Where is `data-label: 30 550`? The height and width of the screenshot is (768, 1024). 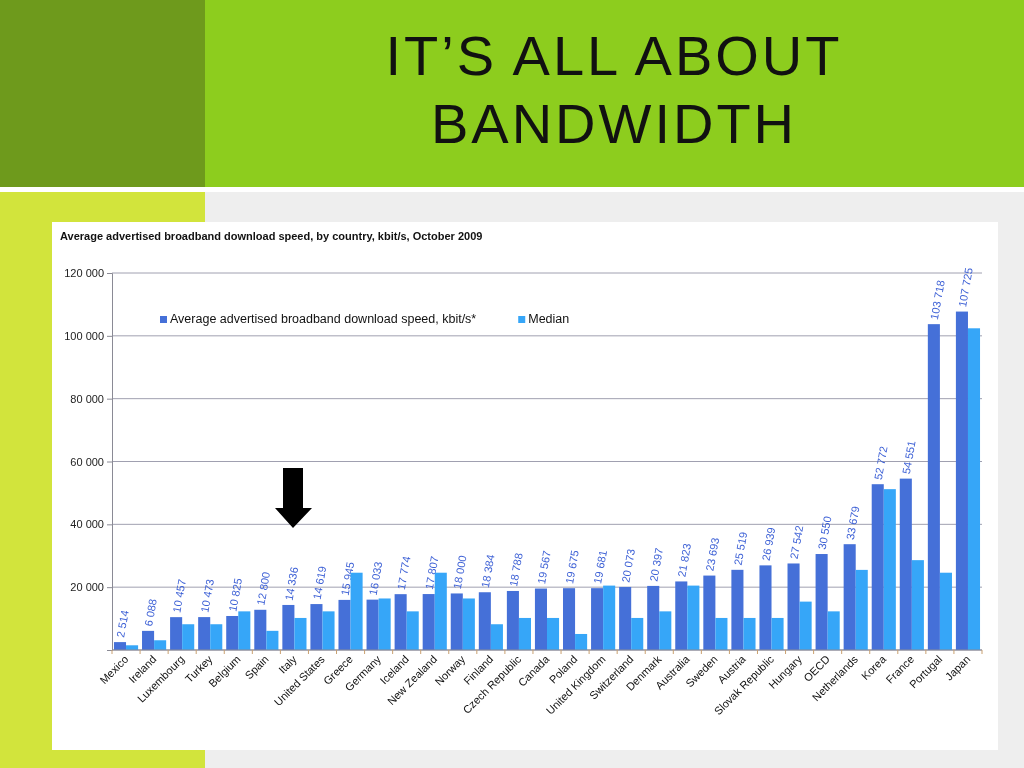 data-label: 30 550 is located at coordinates (824, 533).